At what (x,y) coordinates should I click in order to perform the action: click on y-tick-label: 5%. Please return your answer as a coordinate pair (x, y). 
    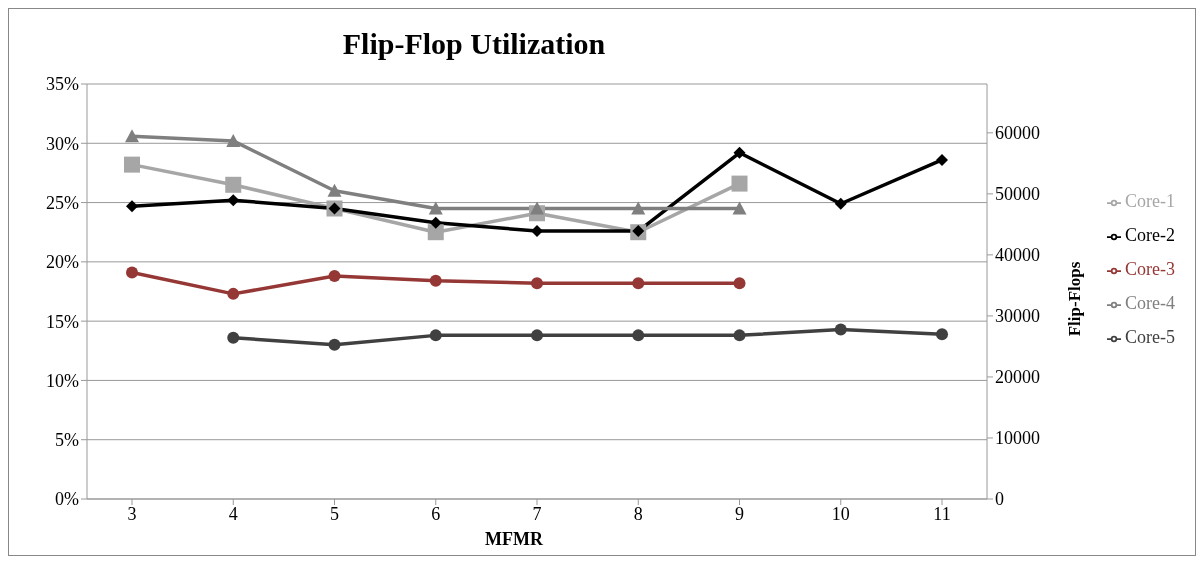
    Looking at the image, I should click on (67, 440).